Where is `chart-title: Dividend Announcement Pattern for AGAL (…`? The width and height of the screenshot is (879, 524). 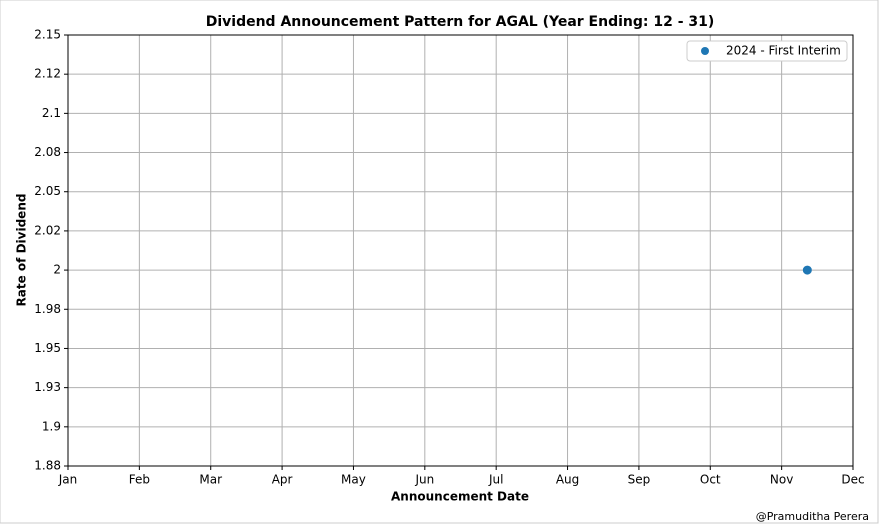 chart-title: Dividend Announcement Pattern for AGAL (… is located at coordinates (460, 22).